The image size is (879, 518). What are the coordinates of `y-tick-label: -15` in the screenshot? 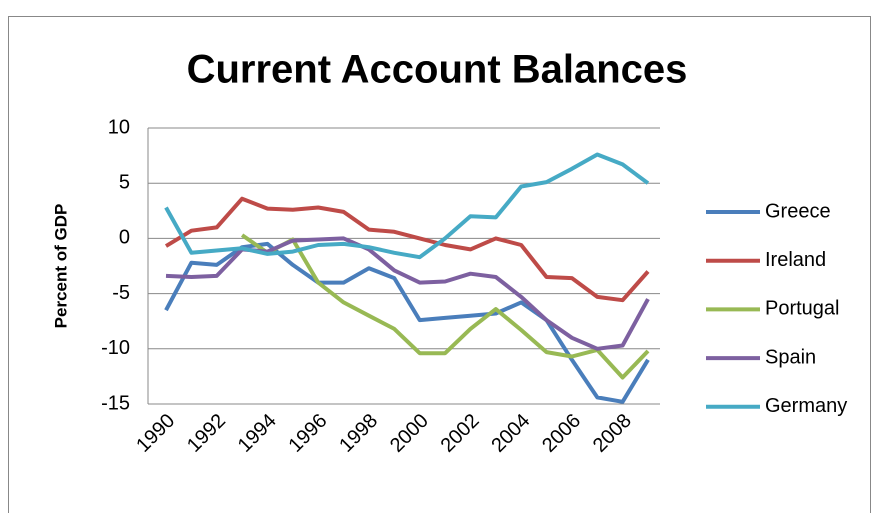 It's located at (115, 403).